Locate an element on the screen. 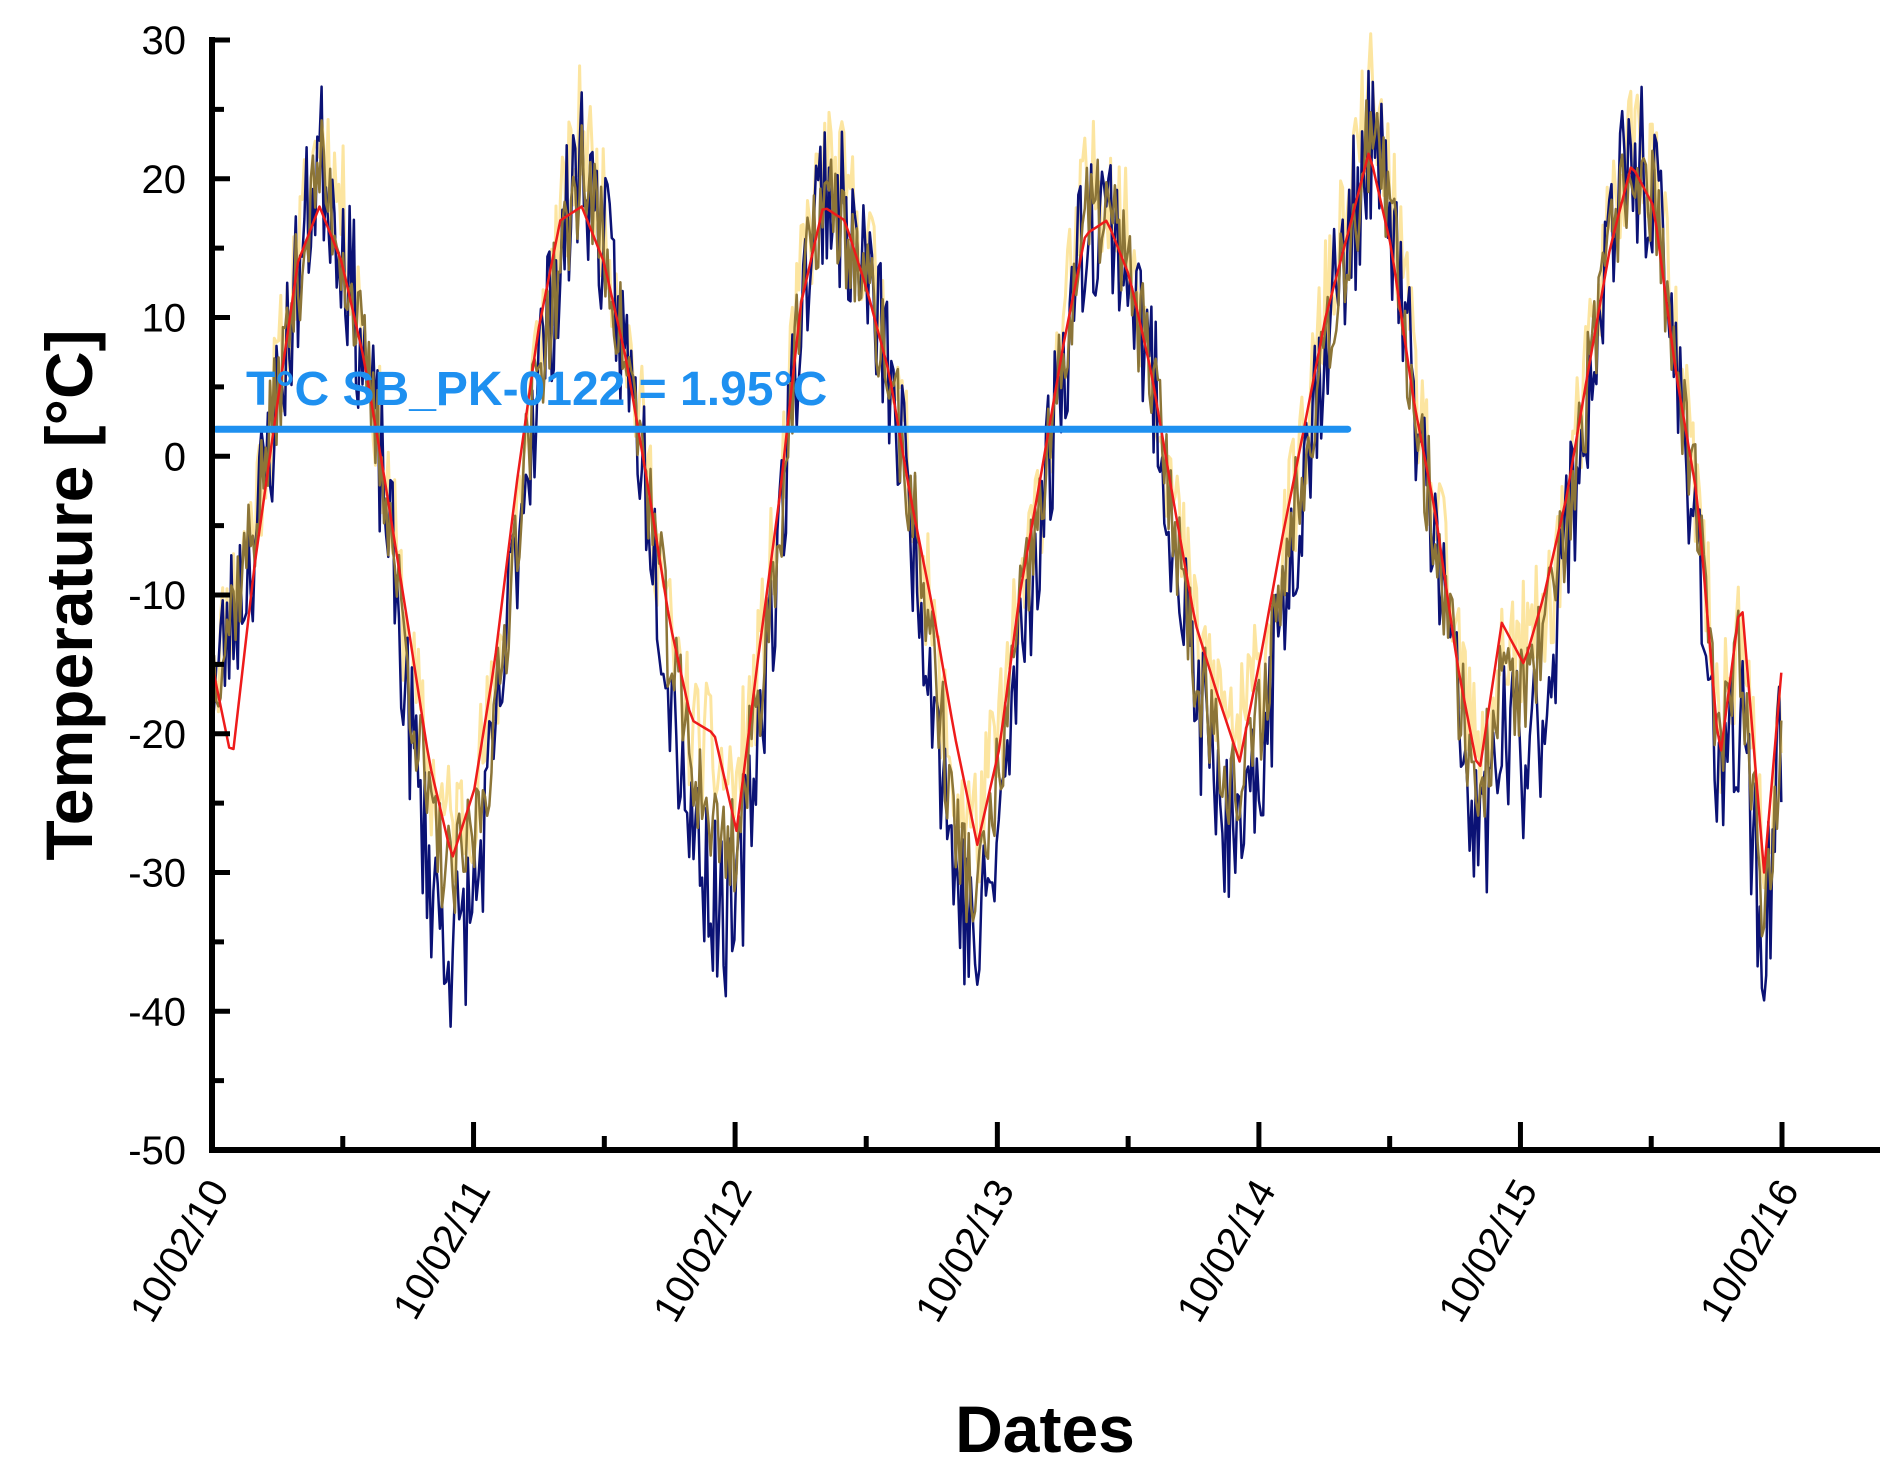  y-tick-label: 0 is located at coordinates (175, 457).